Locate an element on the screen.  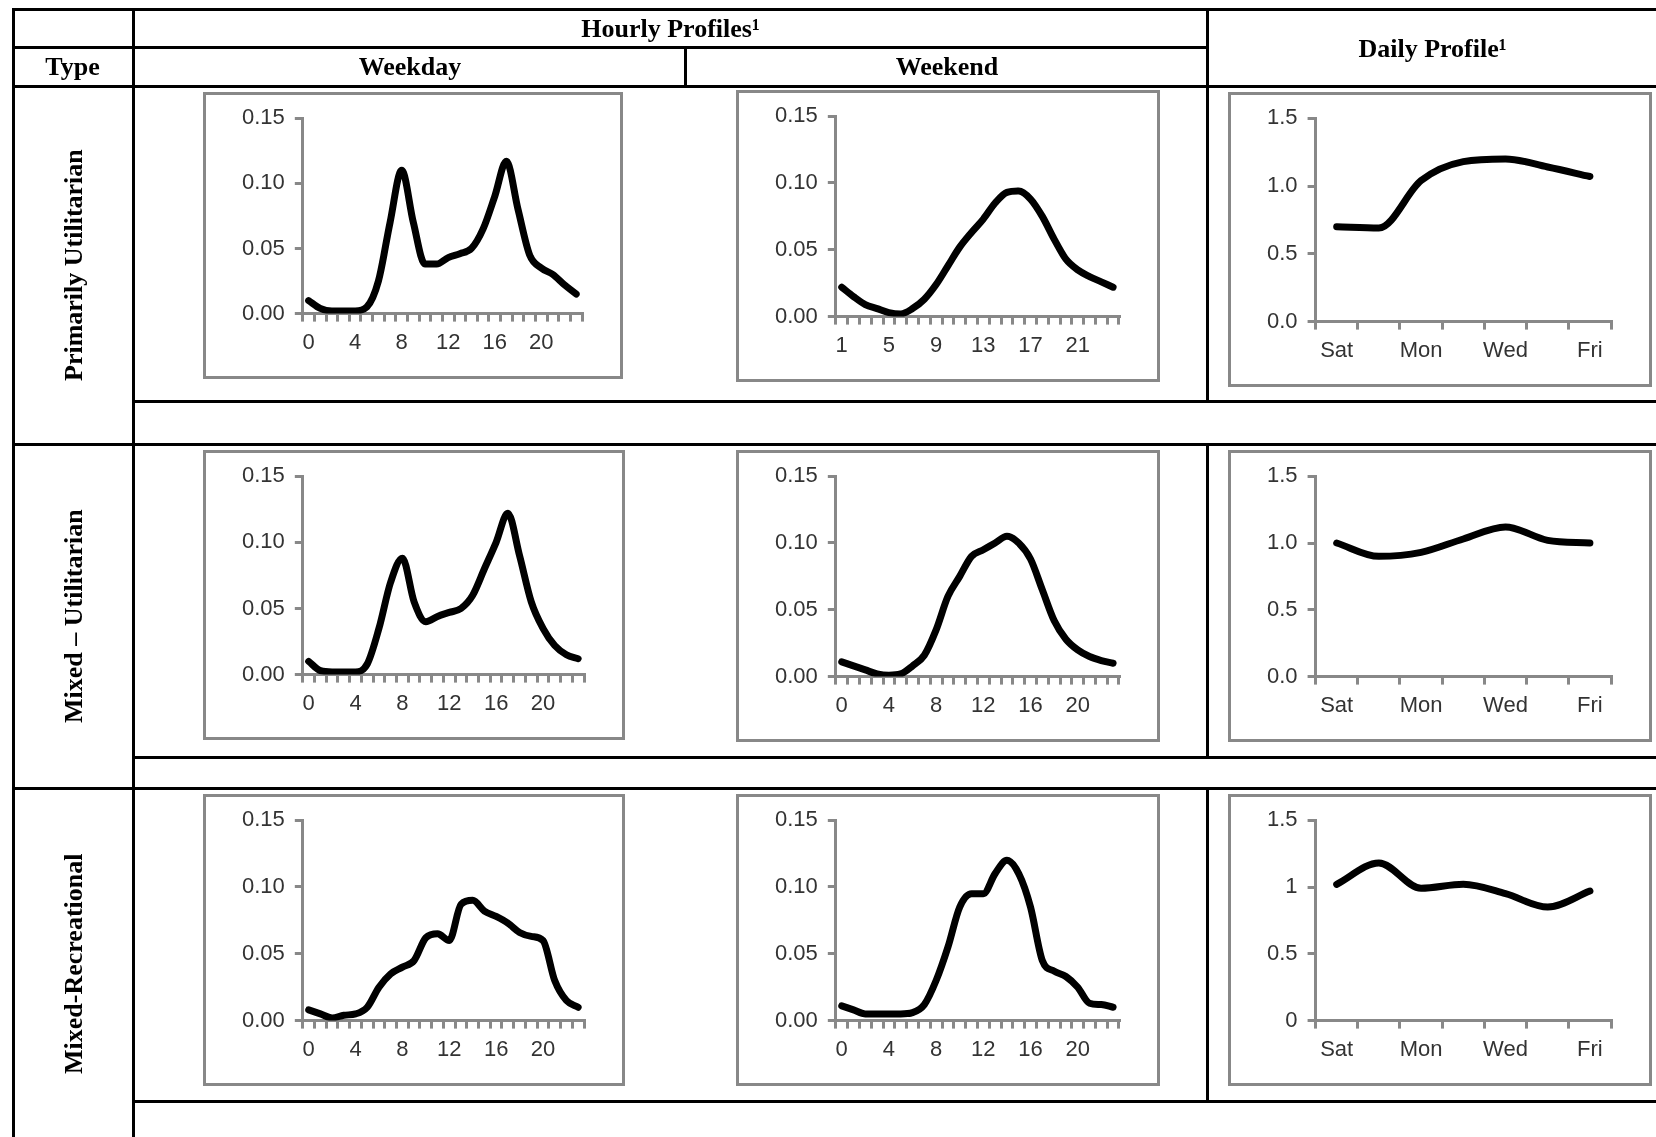
x-tick-label: 21 is located at coordinates (1077, 344).